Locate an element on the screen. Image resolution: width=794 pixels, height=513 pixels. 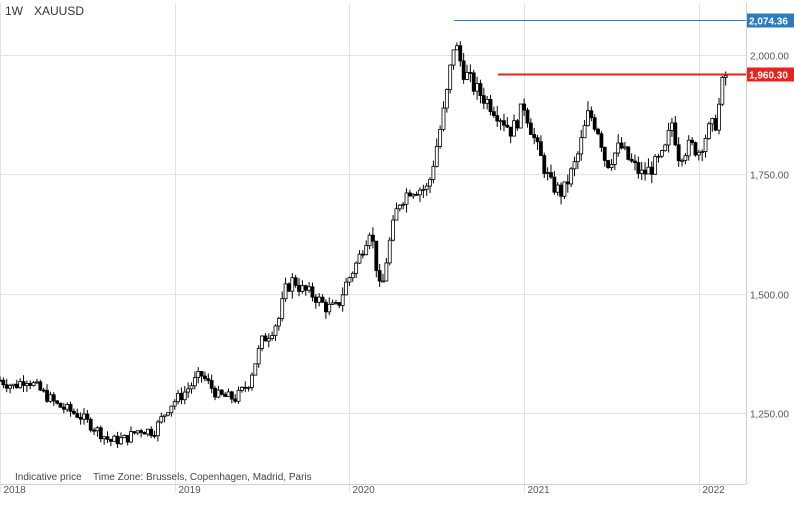
interval-label: 1W is located at coordinates (14, 11).